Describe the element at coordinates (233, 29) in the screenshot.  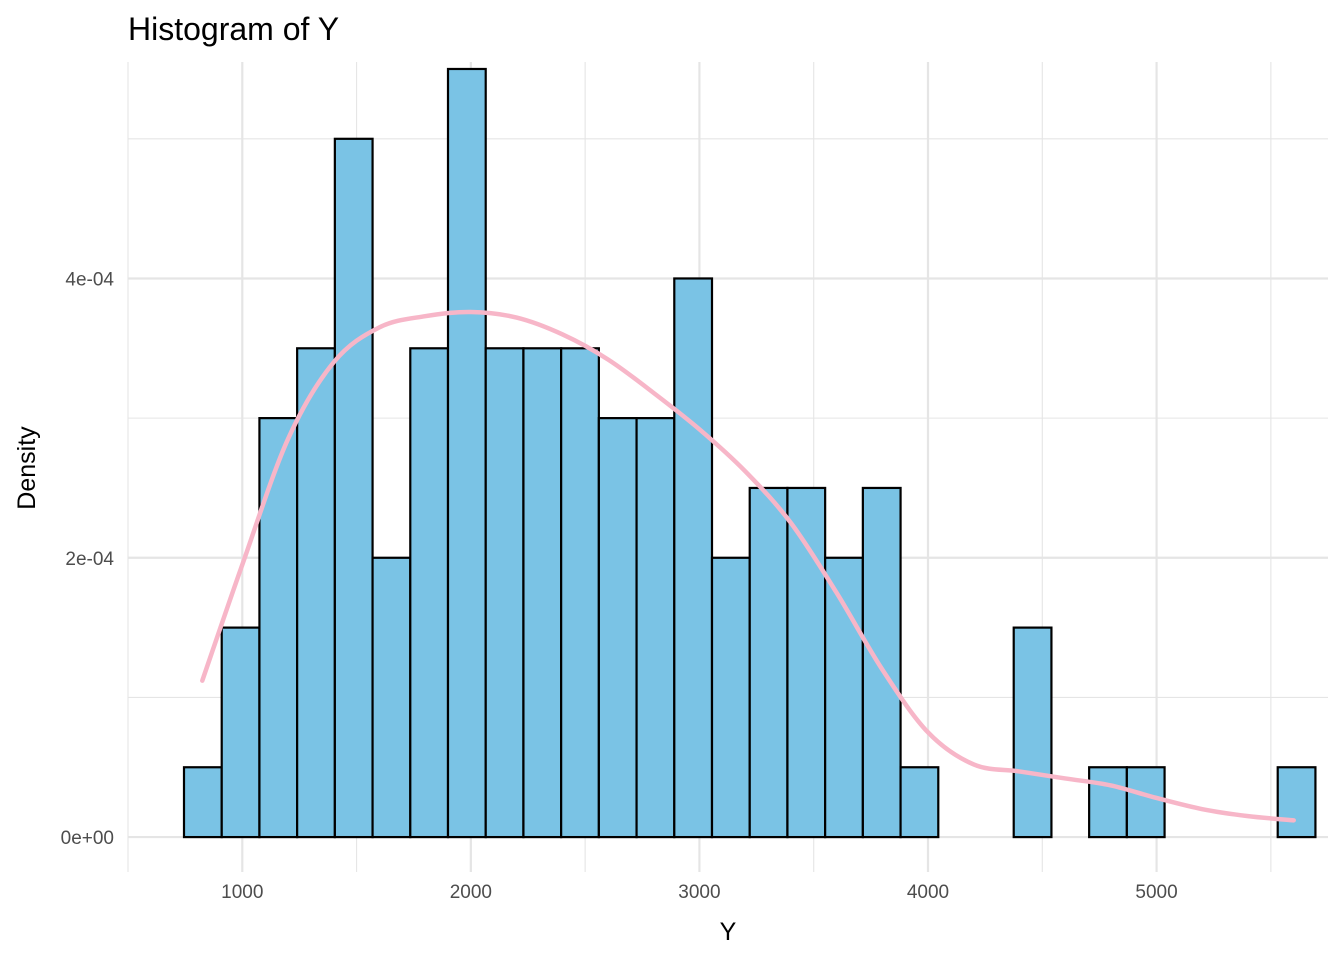
I see `chart-title: Histogram of Y` at that location.